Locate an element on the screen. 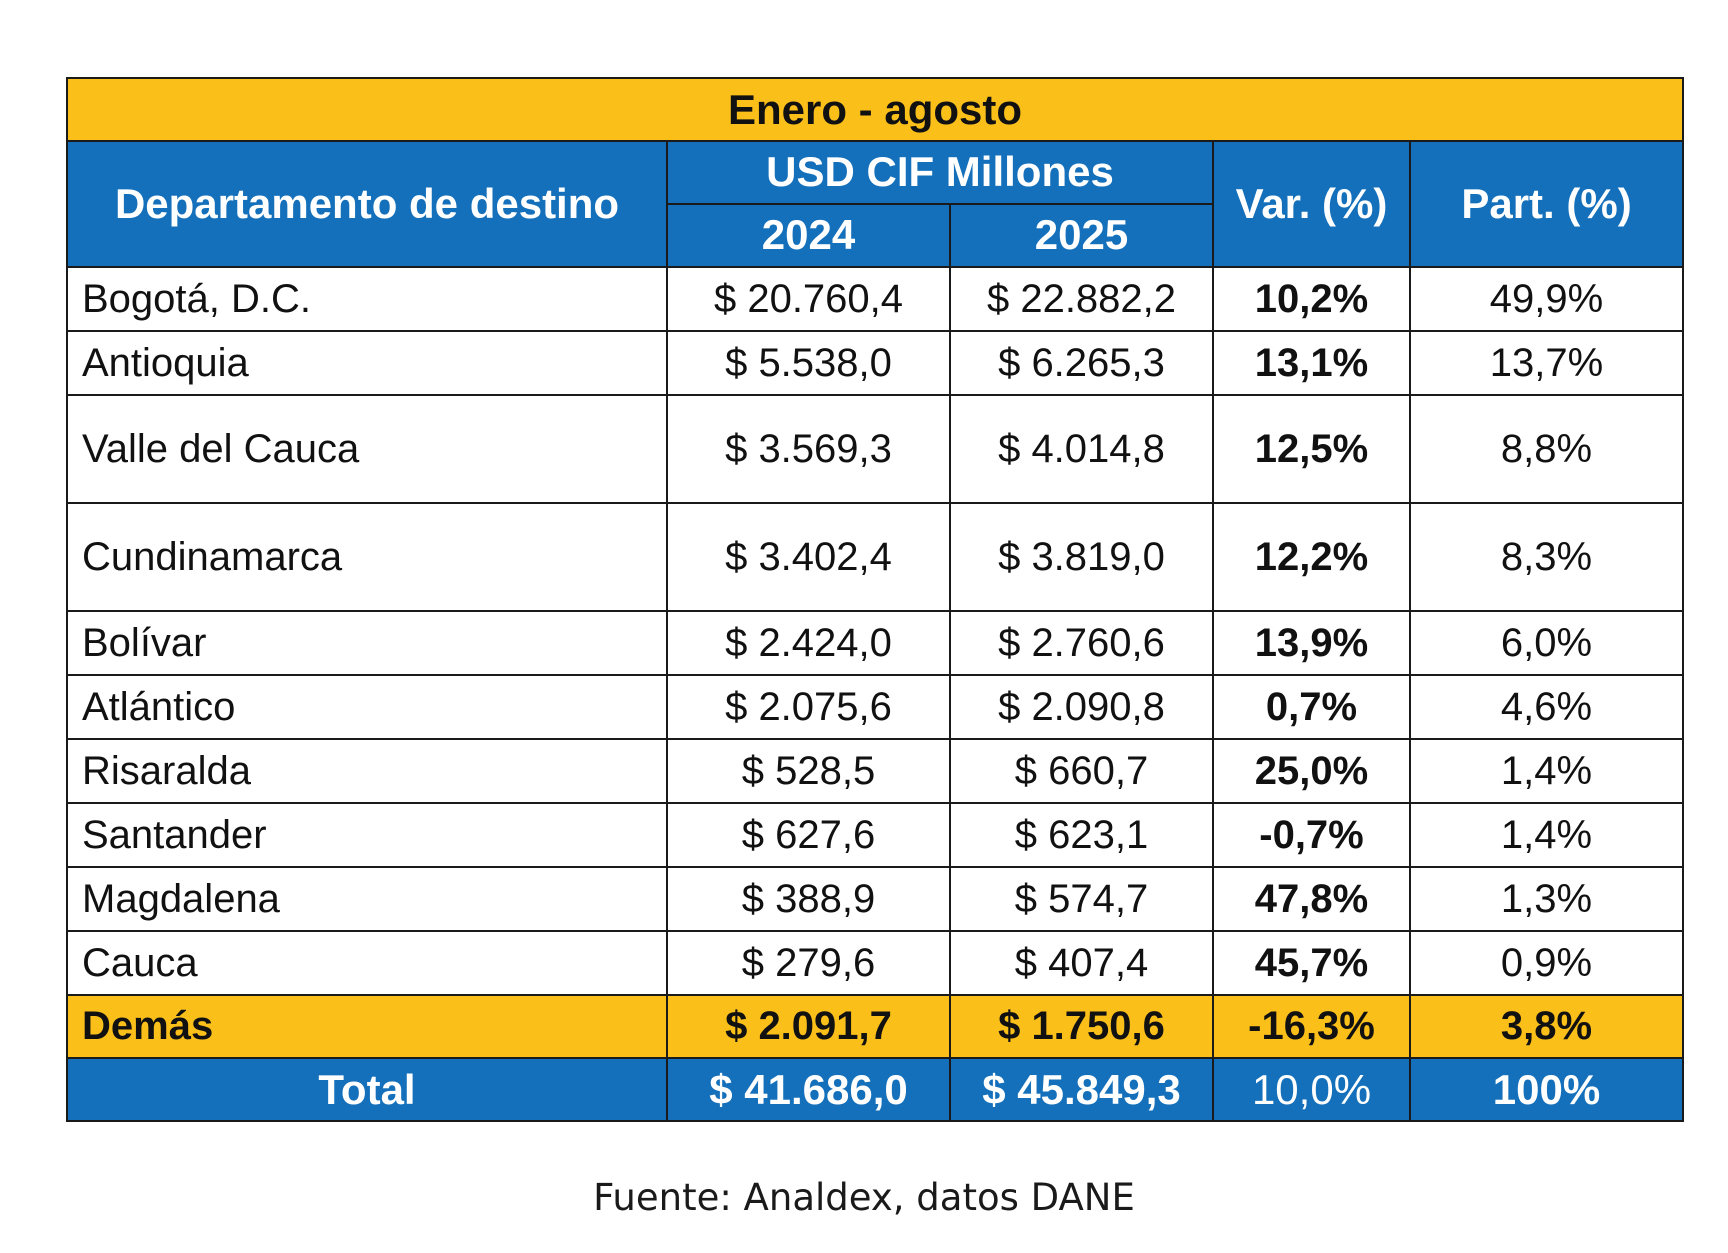  table-row: Atlántico $ 2.075,6 $ 2.090,8 0,7% 4,6% is located at coordinates (875, 707).